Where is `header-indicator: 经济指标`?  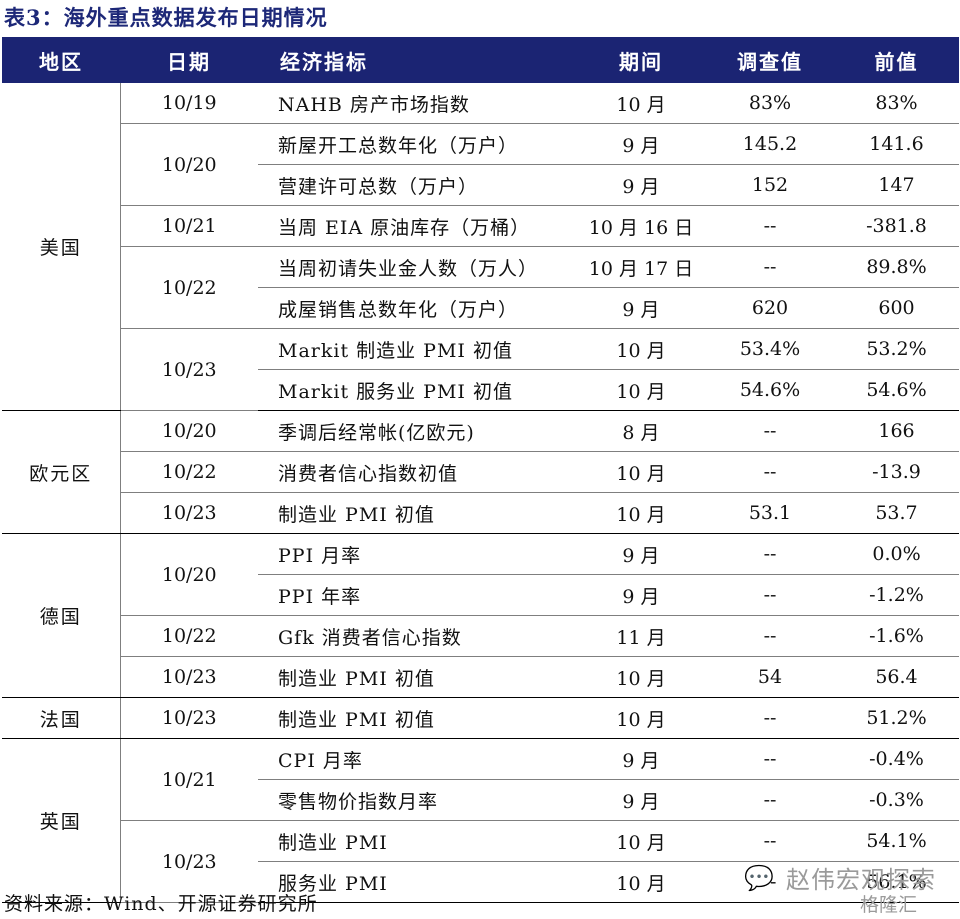
header-indicator: 经济指标 is located at coordinates (417, 60).